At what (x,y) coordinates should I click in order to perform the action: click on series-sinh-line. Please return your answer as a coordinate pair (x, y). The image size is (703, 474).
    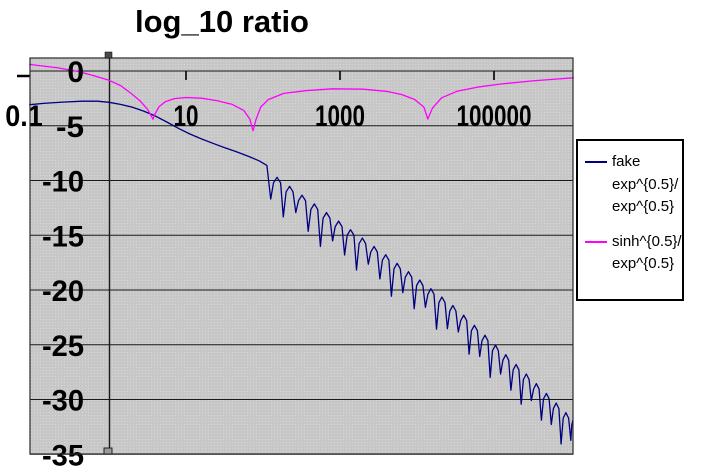
    Looking at the image, I should click on (301, 97).